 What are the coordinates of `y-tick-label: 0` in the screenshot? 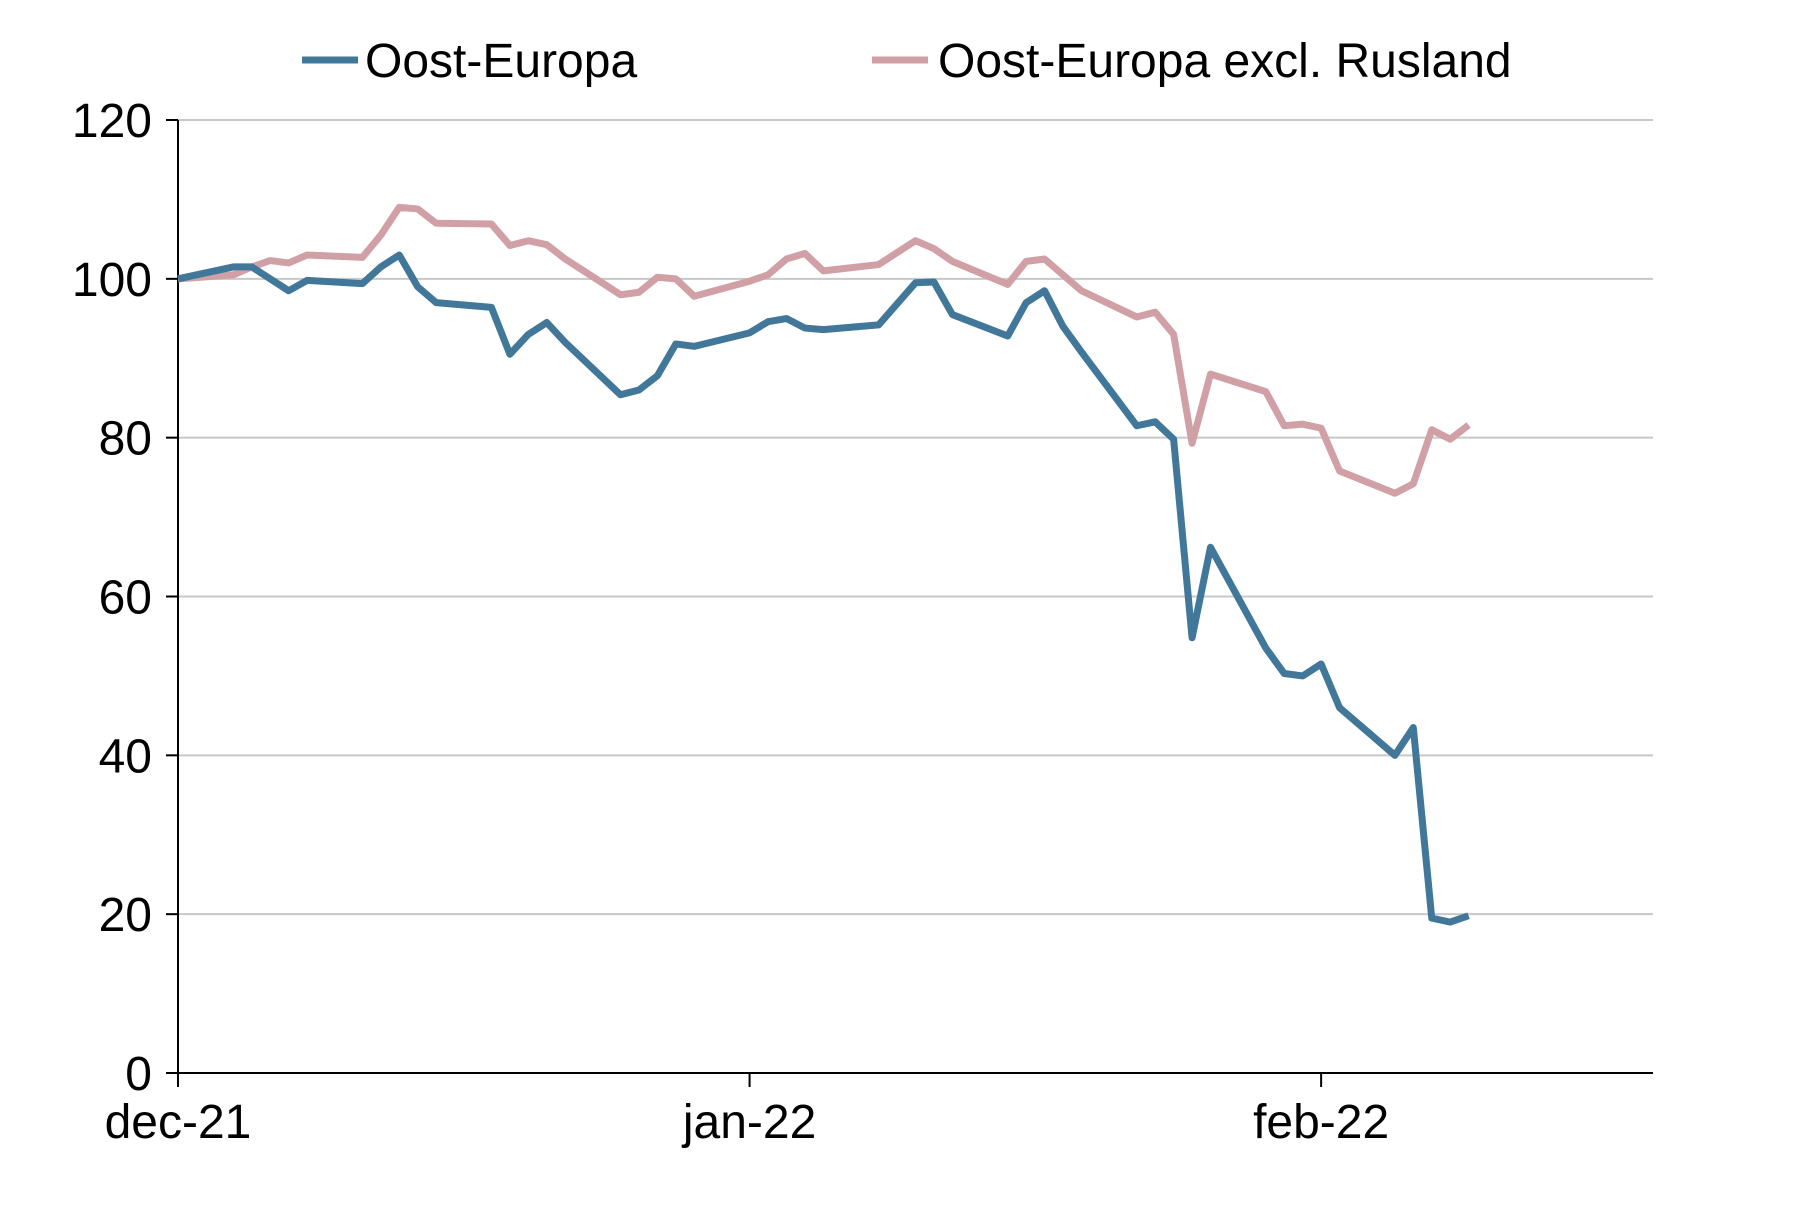 It's located at (138, 1074).